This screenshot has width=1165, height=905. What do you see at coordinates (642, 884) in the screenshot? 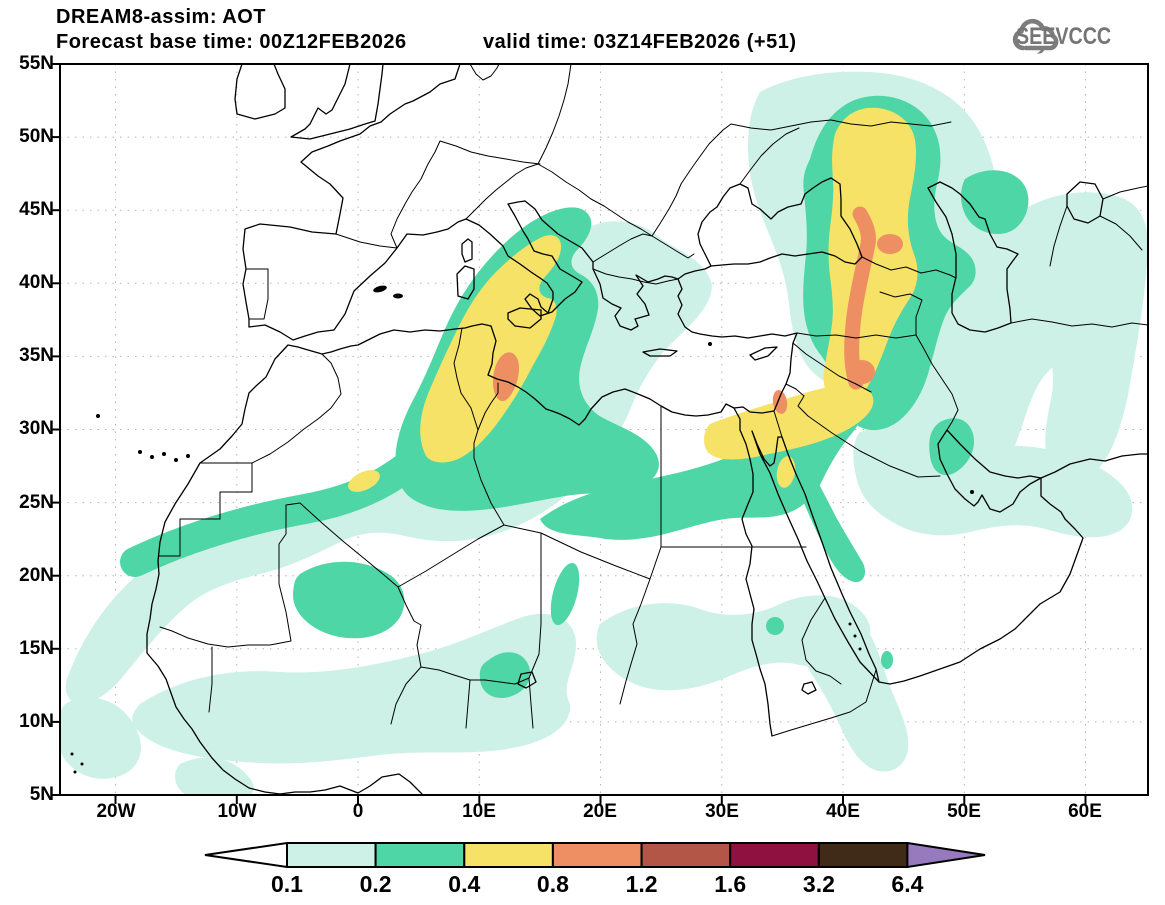
I see `colorbar-label-1.2: 1.2` at bounding box center [642, 884].